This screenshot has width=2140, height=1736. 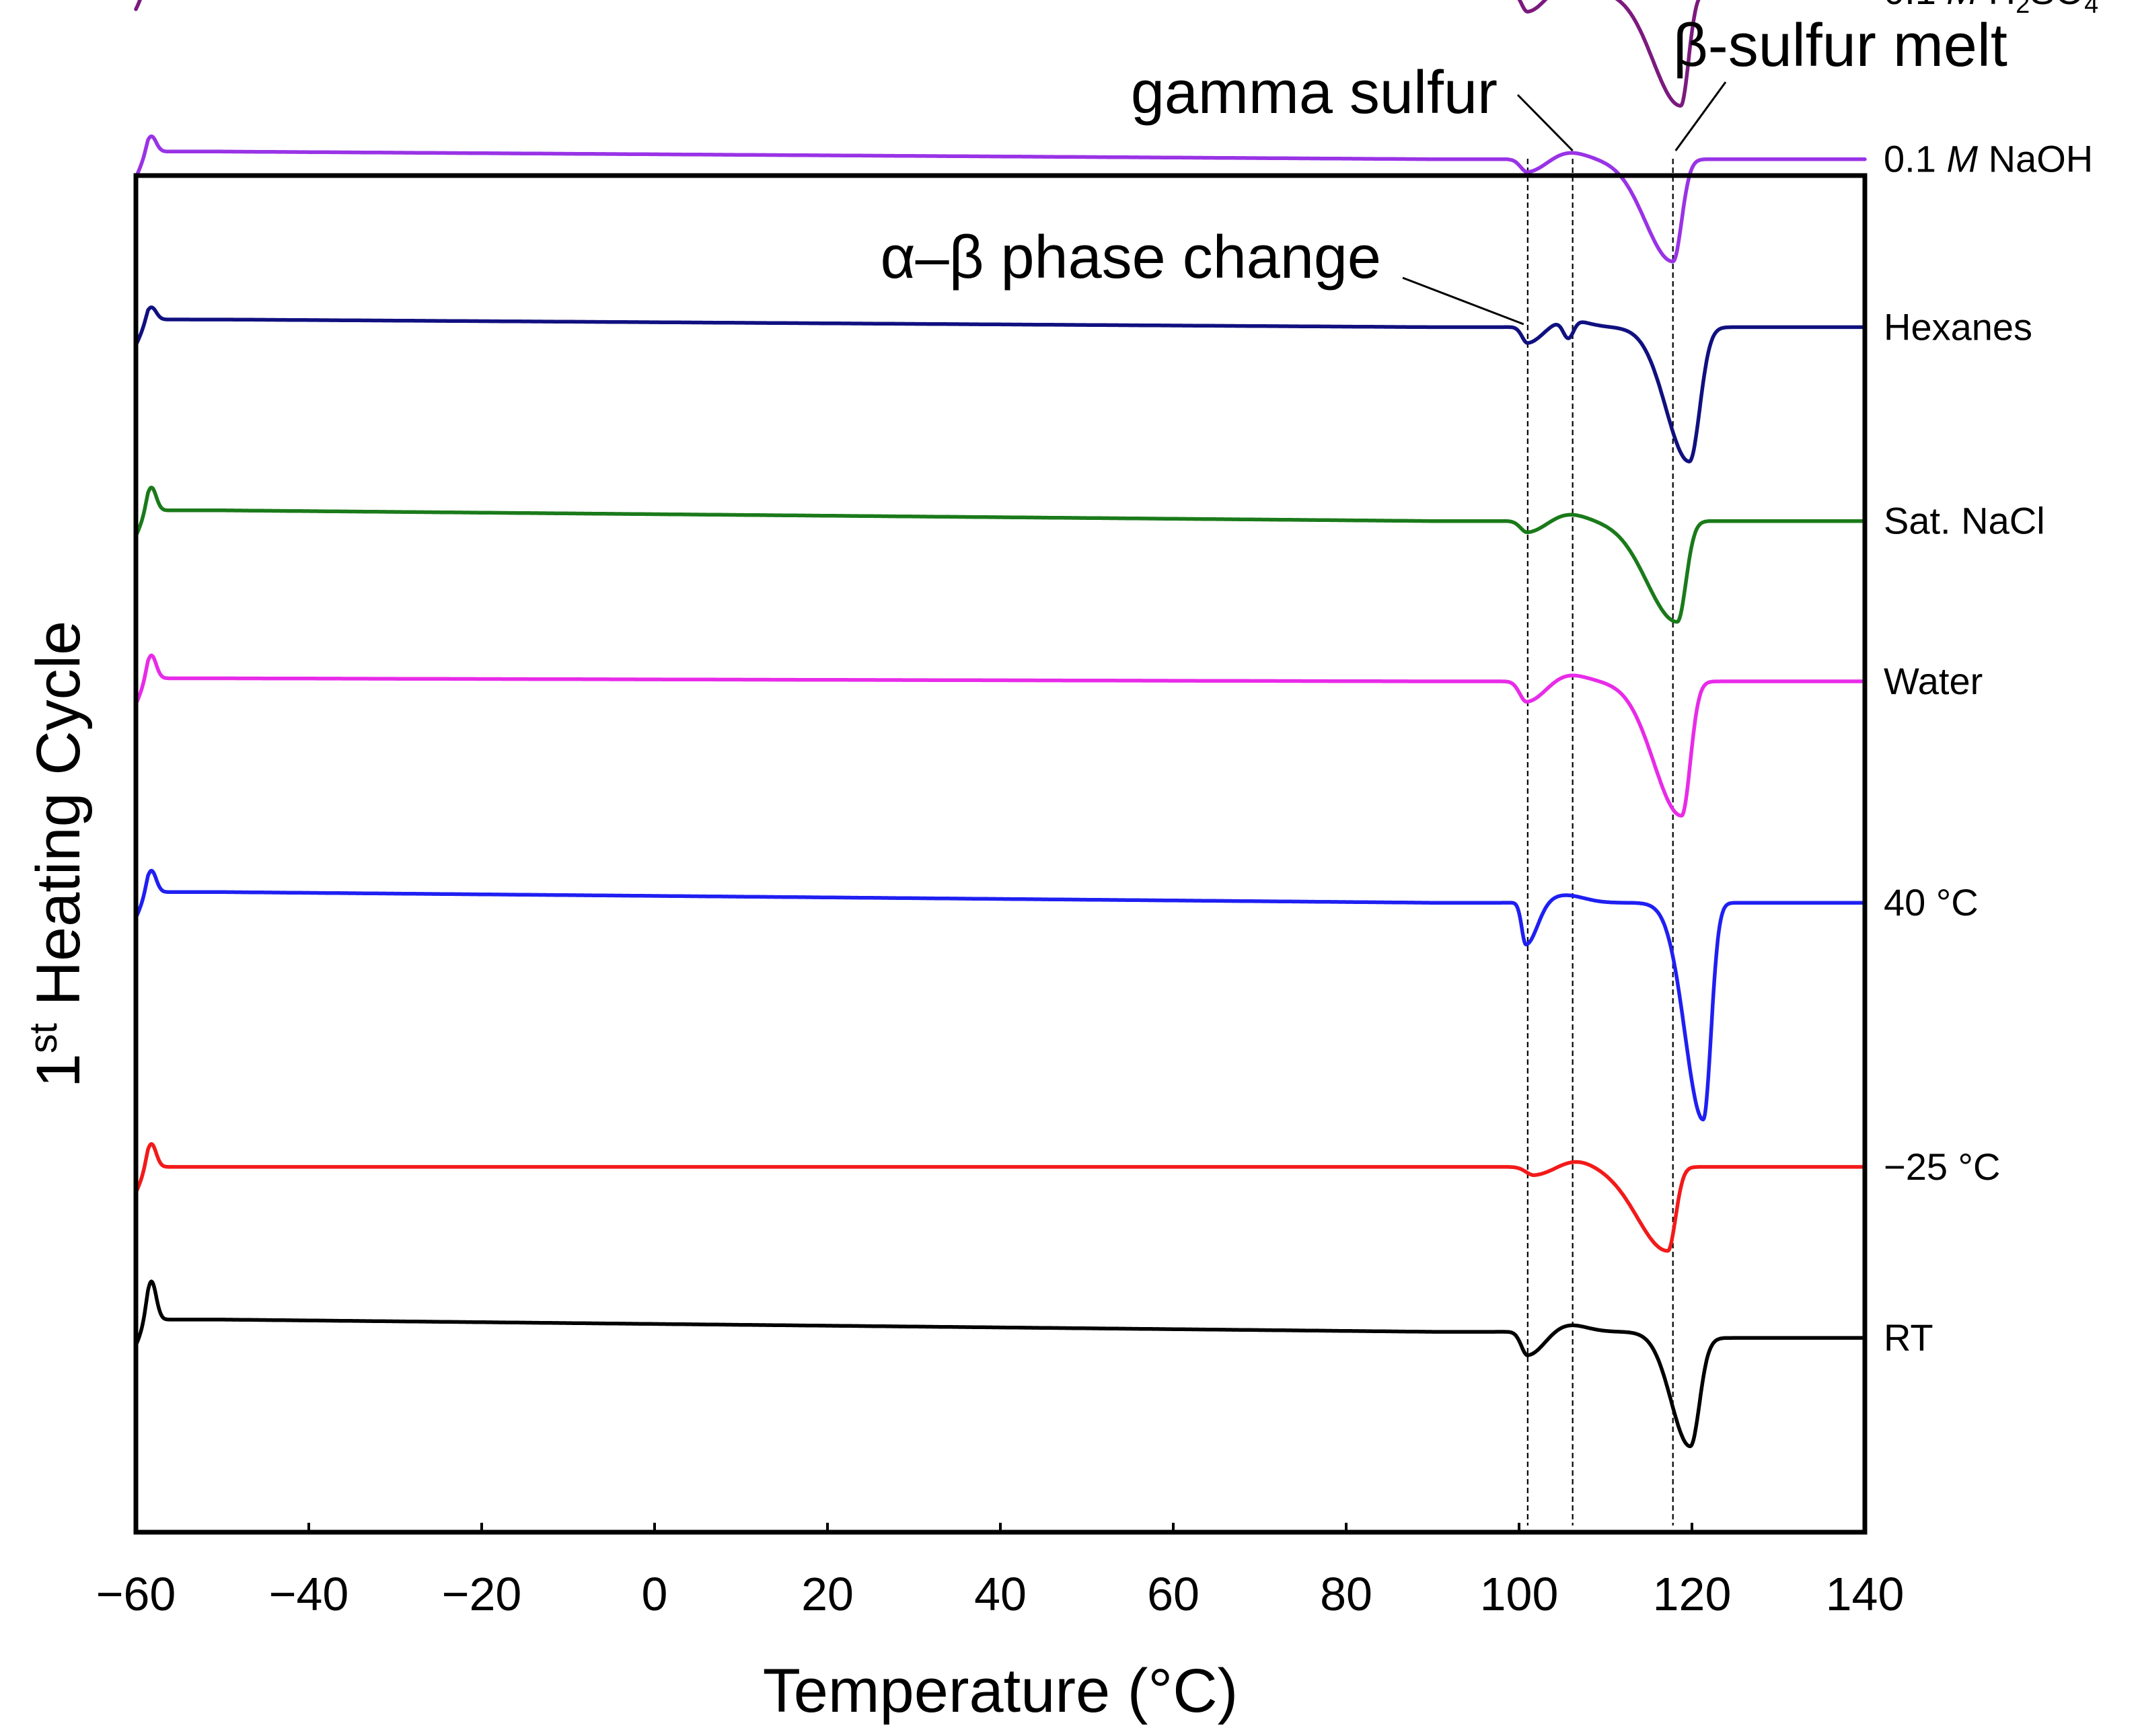 What do you see at coordinates (1346, 1594) in the screenshot?
I see `x-tick-label: 80` at bounding box center [1346, 1594].